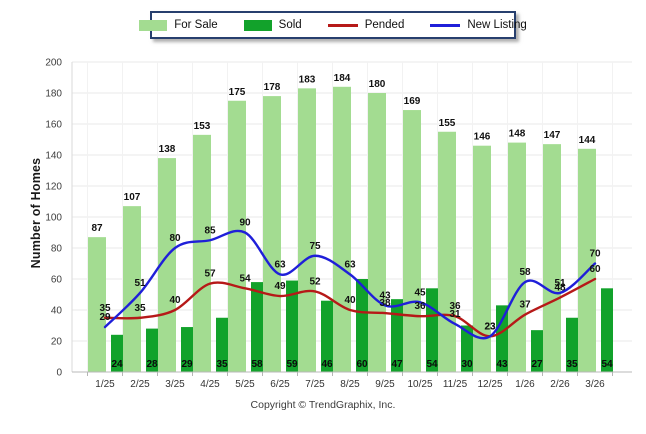 This screenshot has height=434, width=646. What do you see at coordinates (105, 317) in the screenshot?
I see `new-listing-value-label: 29` at bounding box center [105, 317].